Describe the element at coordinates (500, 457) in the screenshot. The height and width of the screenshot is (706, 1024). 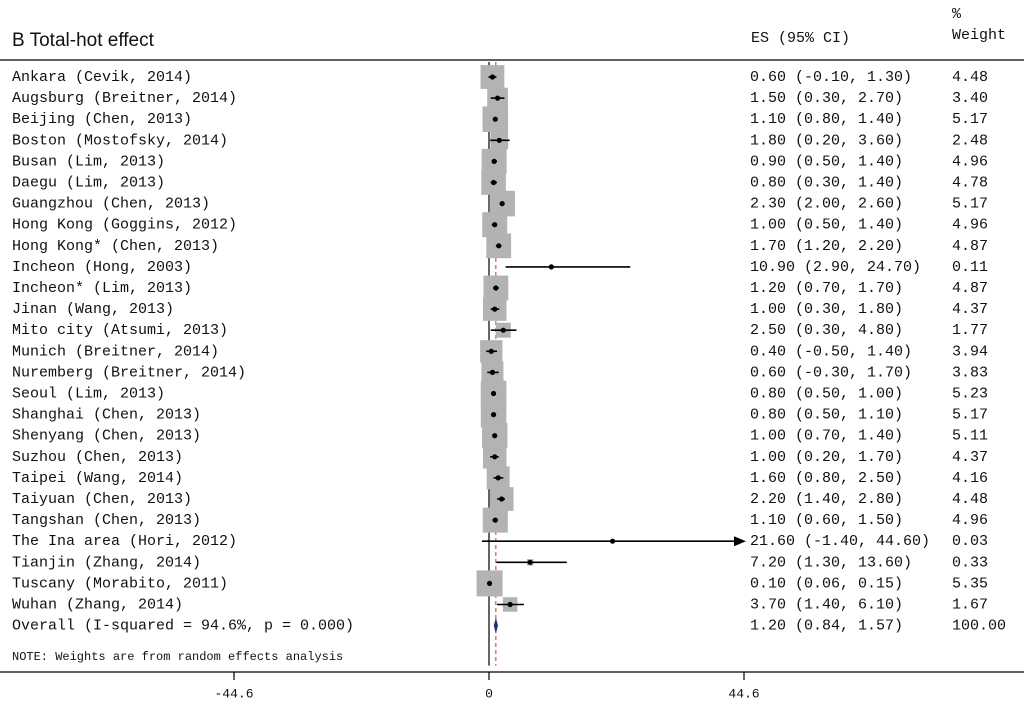
I see `study-row: Suzhou (Chen, 2013) 1.00 (0.20, 1.70) 4.37` at that location.